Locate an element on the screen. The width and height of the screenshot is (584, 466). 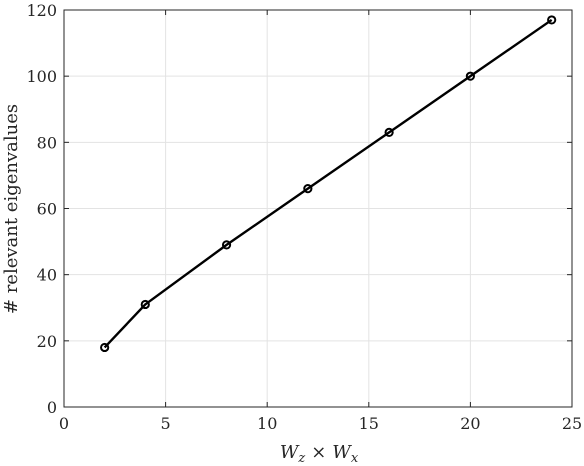
x-tick-labels: 0 5 10 15 20 25 is located at coordinates (320, 423).